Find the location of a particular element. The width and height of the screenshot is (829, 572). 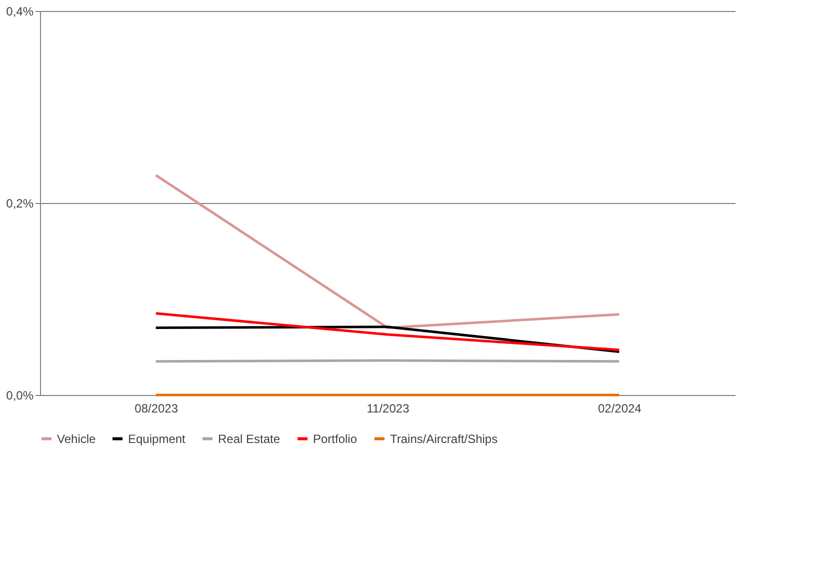

x-tick-label: 08/2023 is located at coordinates (156, 409).